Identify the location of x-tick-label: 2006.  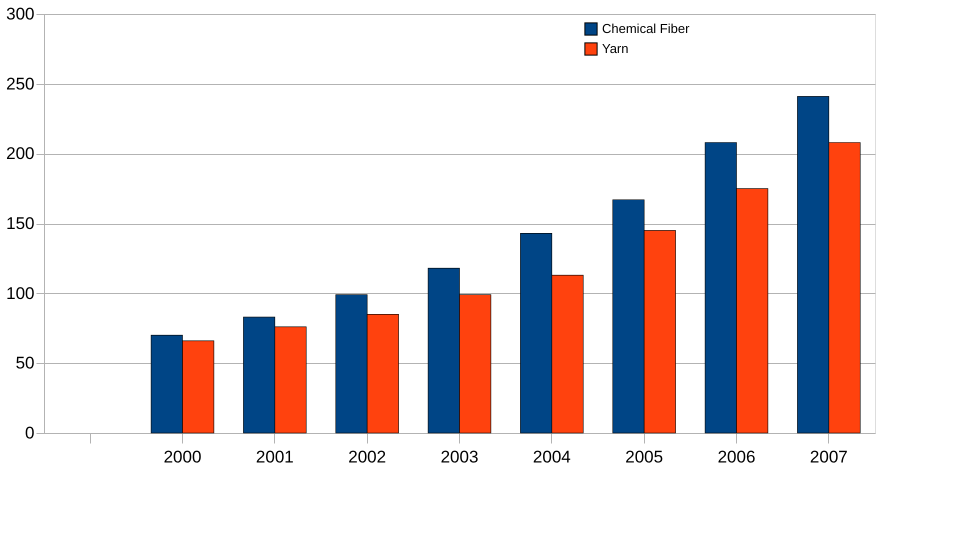
(737, 457).